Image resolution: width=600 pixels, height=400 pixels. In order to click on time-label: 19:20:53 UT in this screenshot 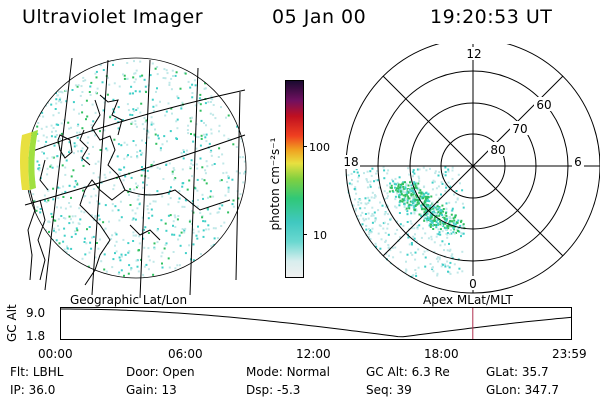, I will do `click(491, 17)`.